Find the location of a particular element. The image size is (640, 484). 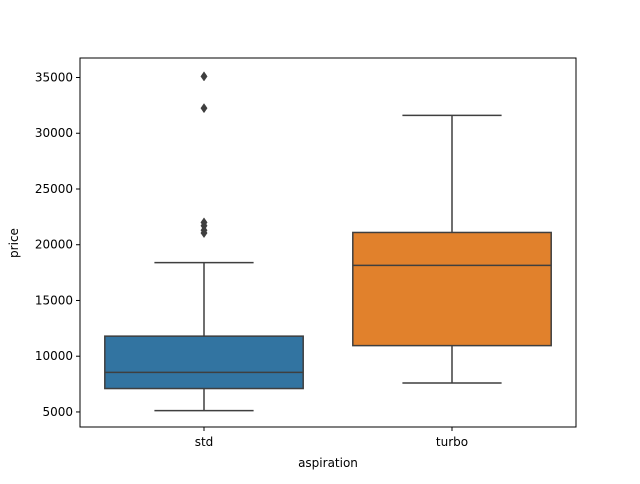

x-tick-label: turbo is located at coordinates (452, 442).